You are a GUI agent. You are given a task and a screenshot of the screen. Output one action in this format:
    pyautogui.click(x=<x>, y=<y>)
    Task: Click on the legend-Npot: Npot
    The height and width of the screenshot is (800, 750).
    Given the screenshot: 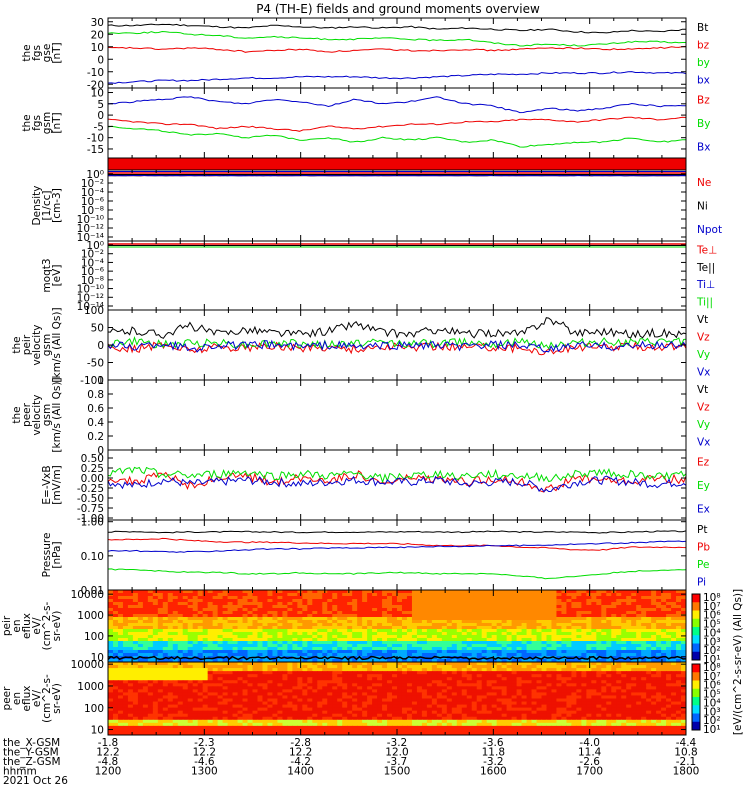 What is the action you would take?
    pyautogui.click(x=709, y=230)
    